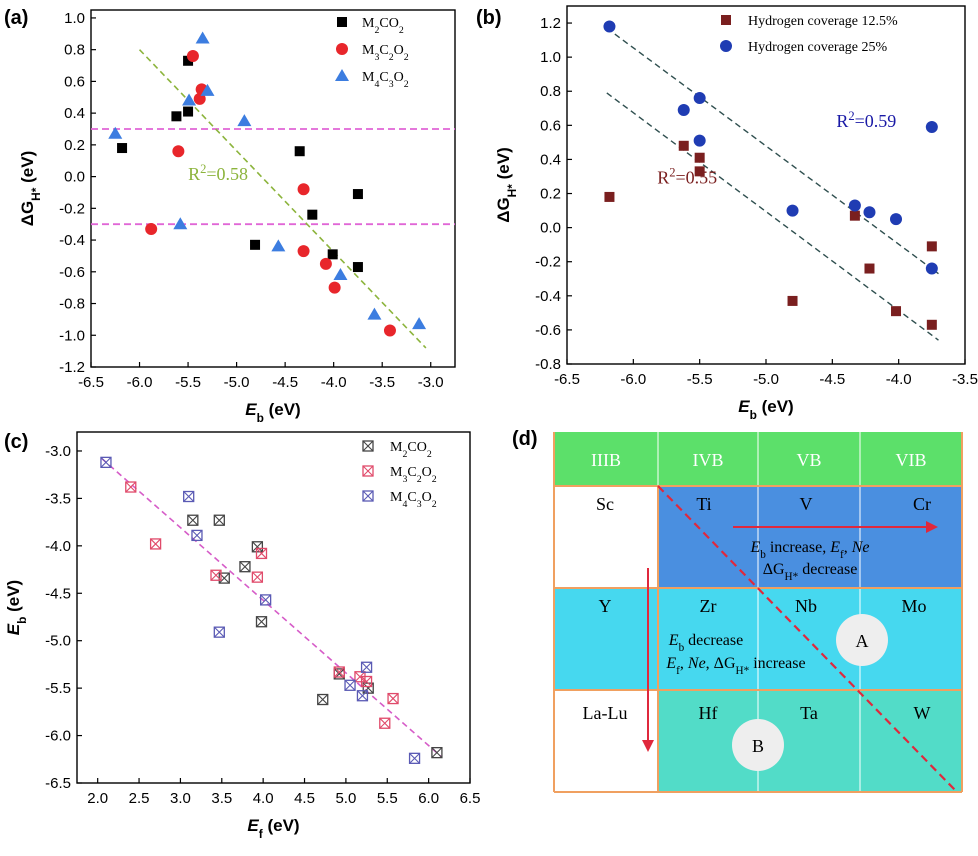  Describe the element at coordinates (774, 569) in the screenshot. I see `panel-d-trend-right-line2-part: ΔG` at that location.